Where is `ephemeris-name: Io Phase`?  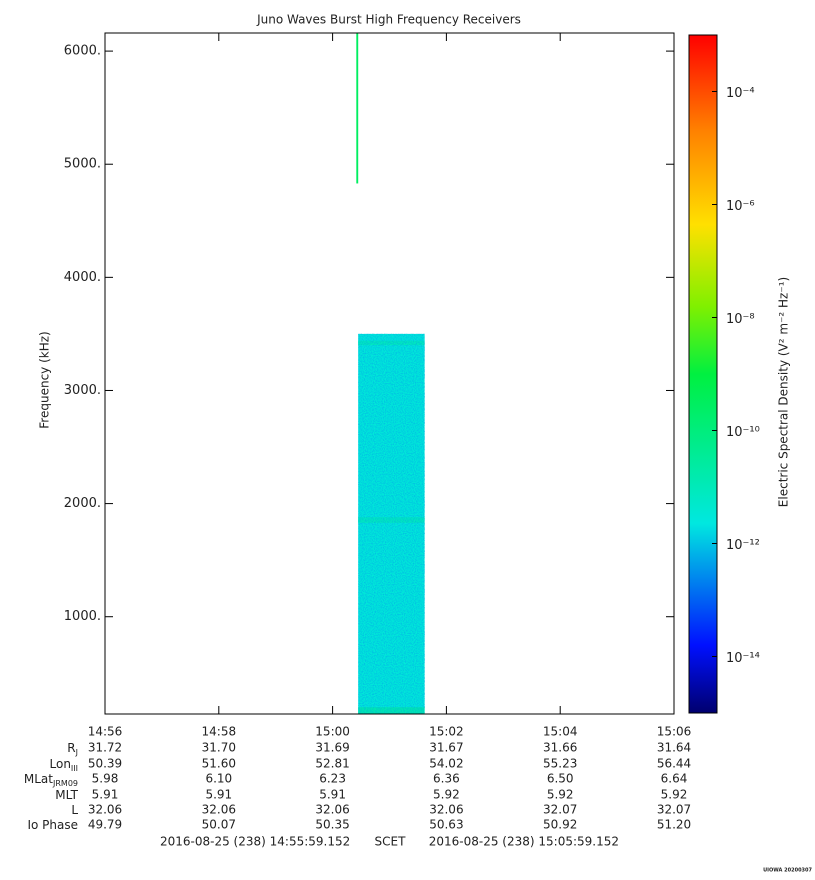
ephemeris-name: Io Phase is located at coordinates (52, 825).